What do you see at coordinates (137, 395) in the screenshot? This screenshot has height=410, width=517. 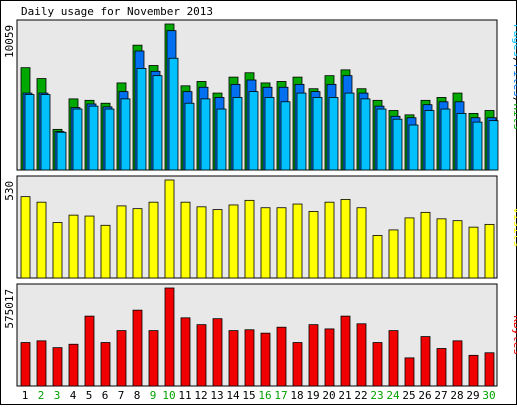 I see `x-tick-label: 8` at bounding box center [137, 395].